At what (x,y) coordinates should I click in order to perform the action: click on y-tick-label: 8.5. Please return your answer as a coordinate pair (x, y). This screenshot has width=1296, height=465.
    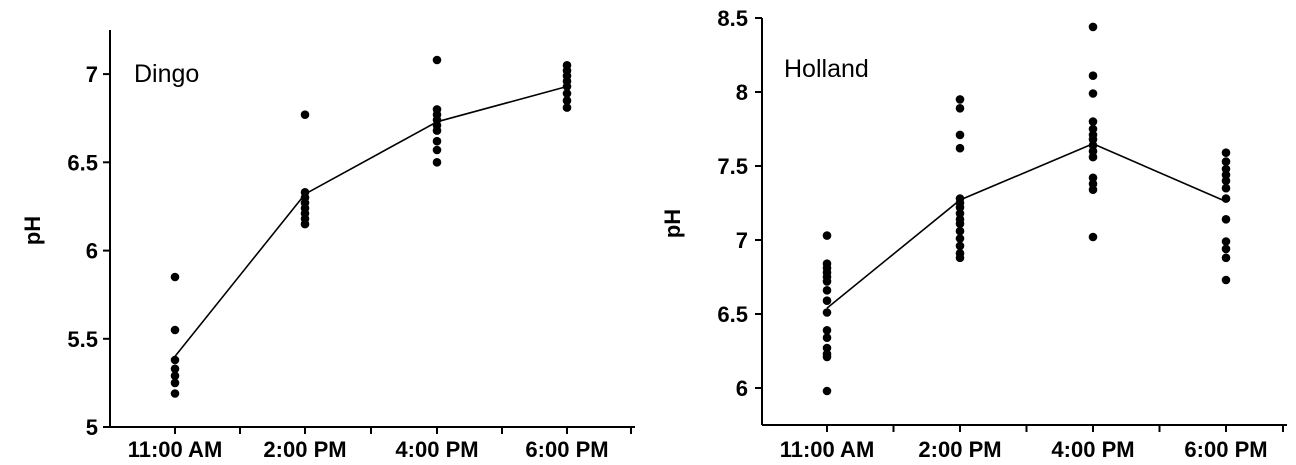
    Looking at the image, I should click on (732, 18).